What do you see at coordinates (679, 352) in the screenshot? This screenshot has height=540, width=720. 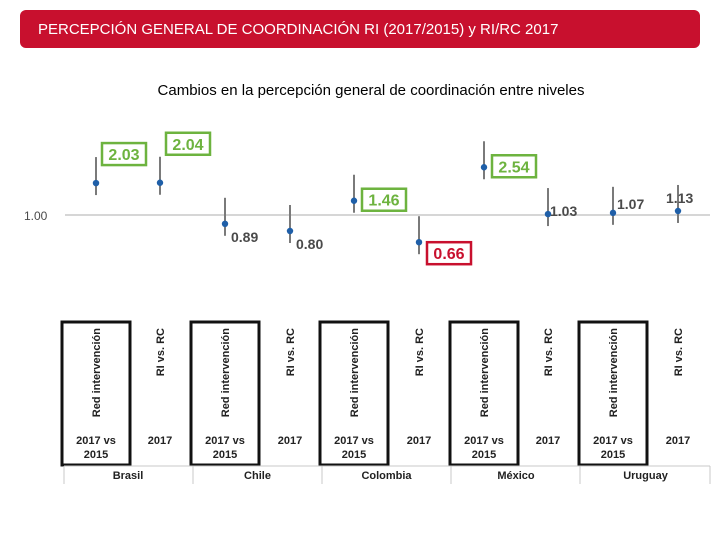 I see `category-ri-vs-rc-4: RI vs. RC` at bounding box center [679, 352].